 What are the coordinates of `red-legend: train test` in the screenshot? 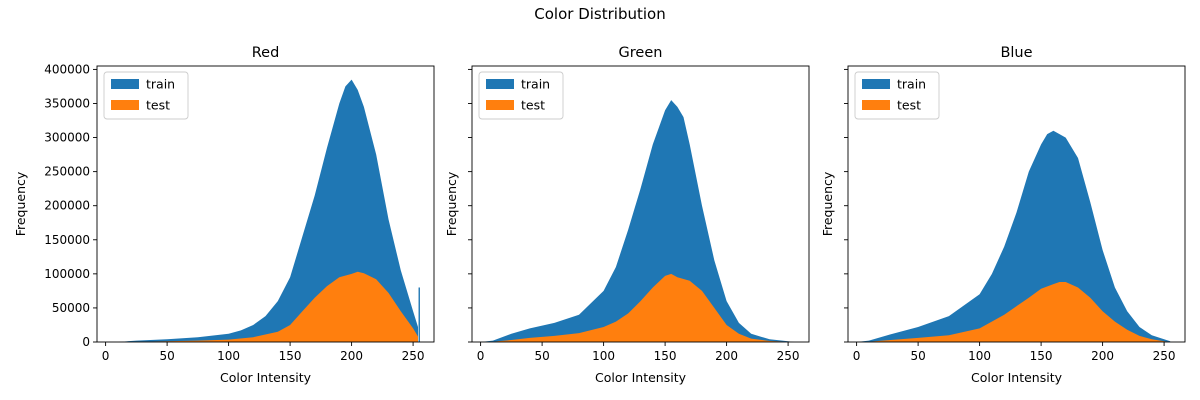 It's located at (146, 95).